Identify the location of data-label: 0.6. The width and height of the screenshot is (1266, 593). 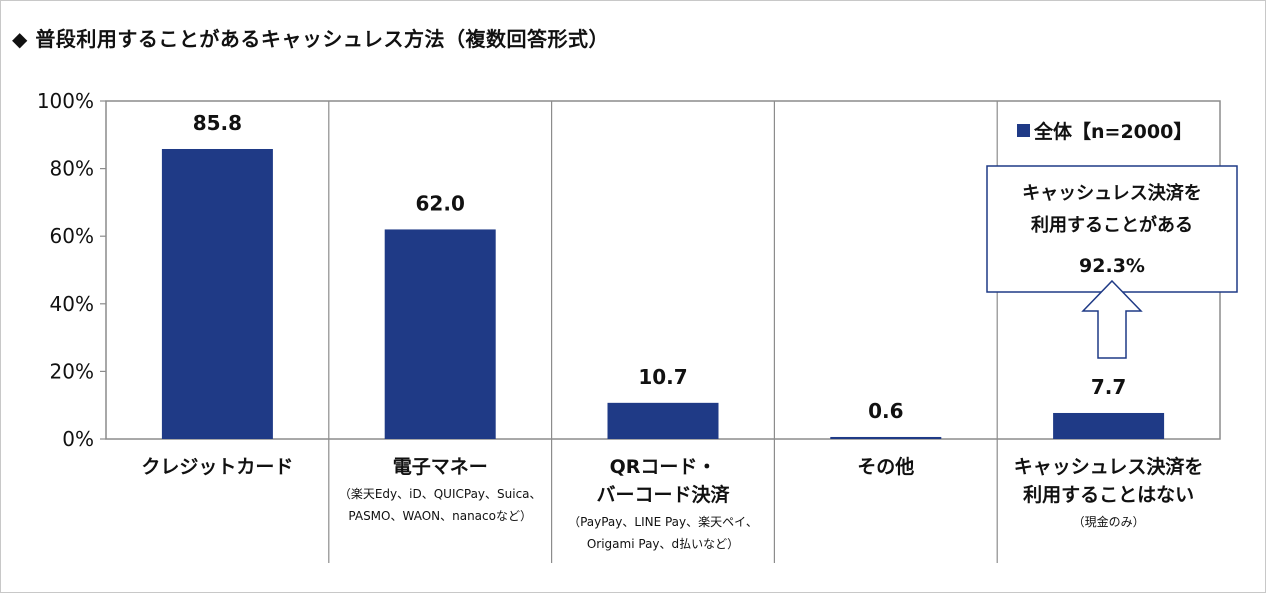
(885, 411).